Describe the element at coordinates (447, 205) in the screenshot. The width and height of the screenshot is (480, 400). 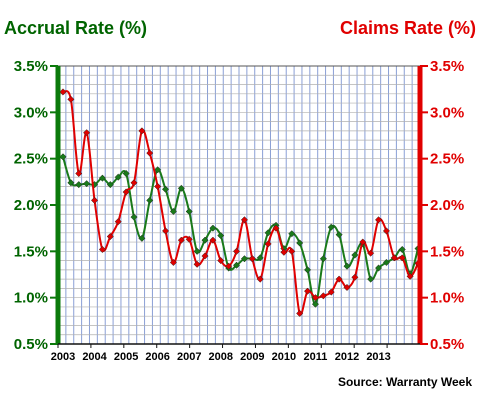
I see `right-y-tick-label: 2.0%` at that location.